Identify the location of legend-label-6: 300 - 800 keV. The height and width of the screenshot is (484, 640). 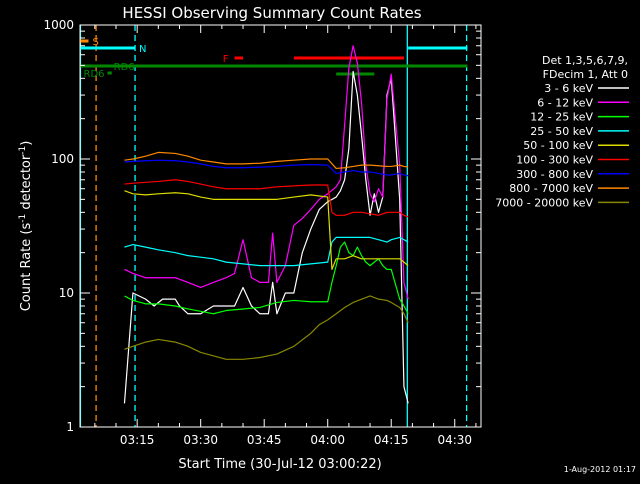
(554, 174).